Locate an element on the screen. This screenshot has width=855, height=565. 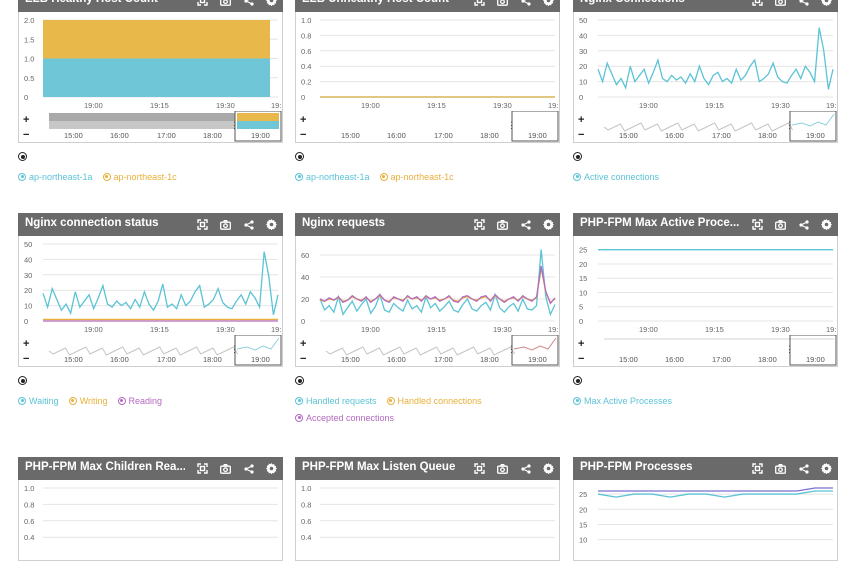
chart-area: 60 40 20 0 19:00 19:15 19:30 19: is located at coordinates (427, 286).